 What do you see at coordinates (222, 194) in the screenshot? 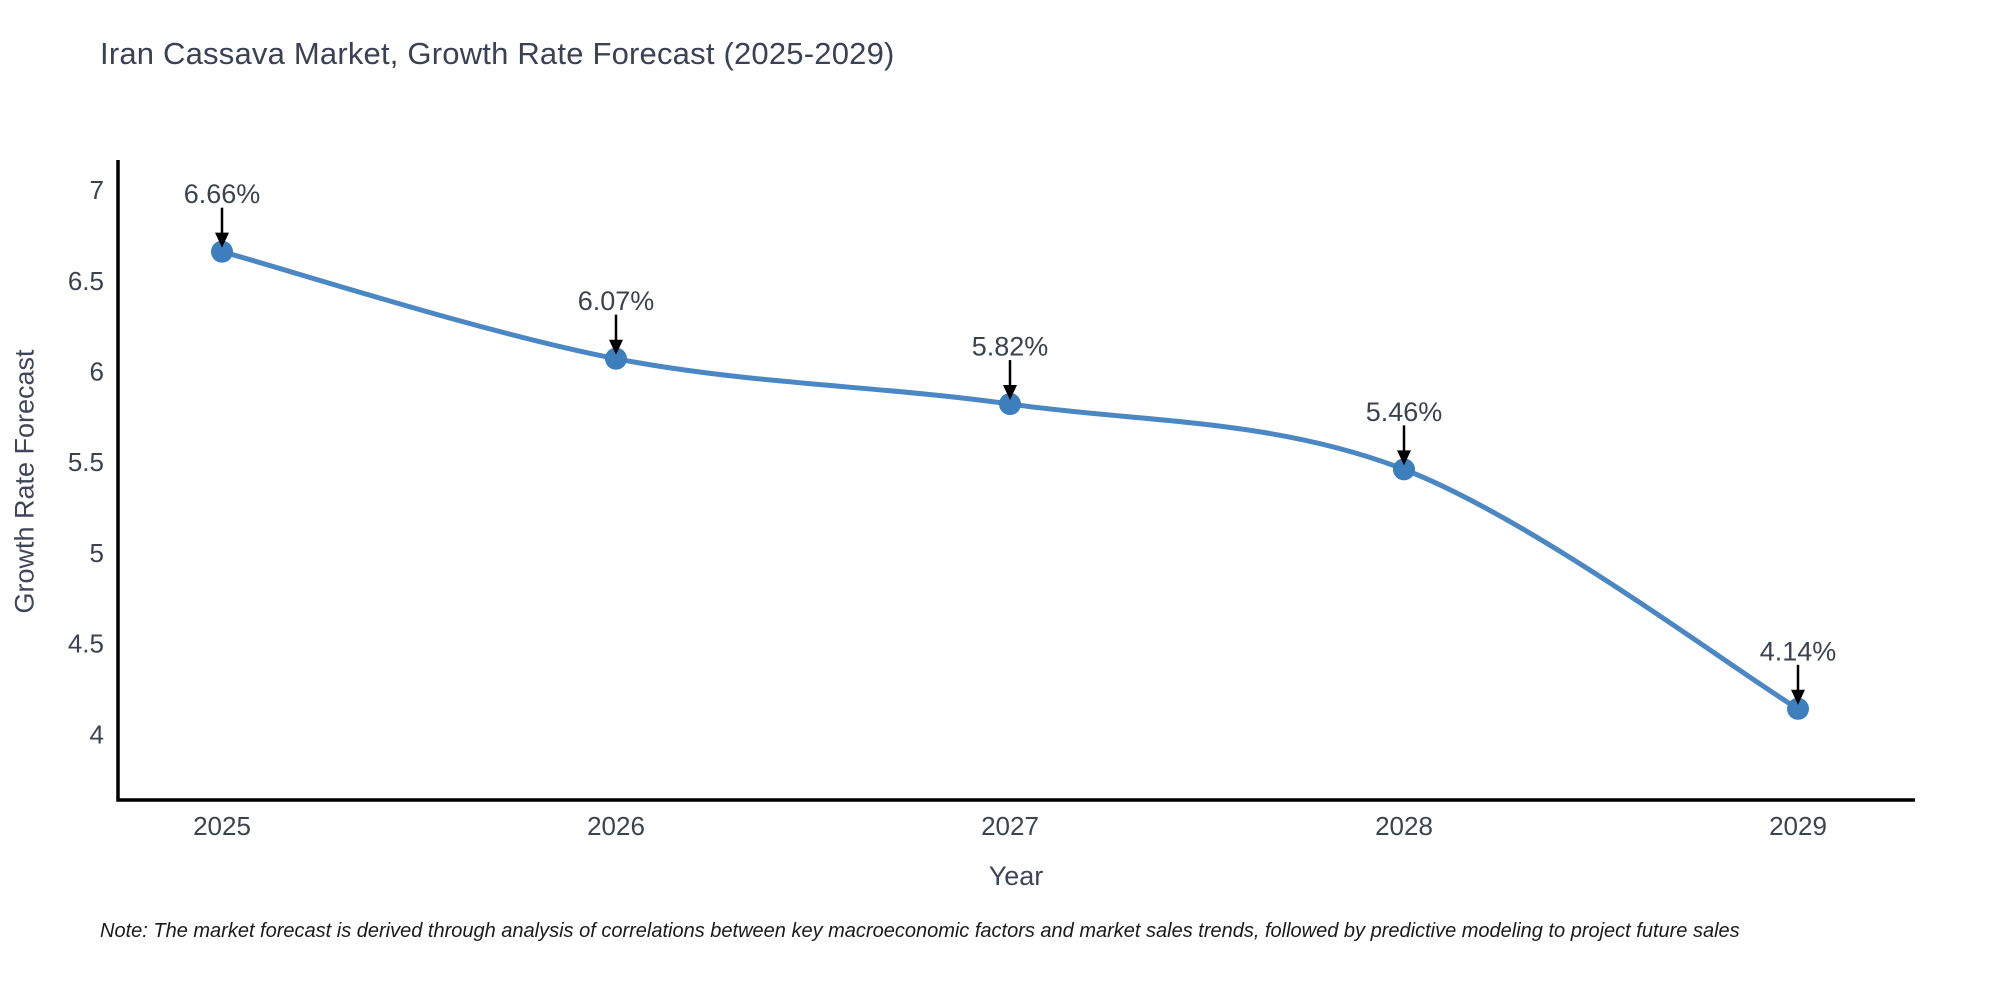
I see `point-value-annotation: 6.66%` at bounding box center [222, 194].